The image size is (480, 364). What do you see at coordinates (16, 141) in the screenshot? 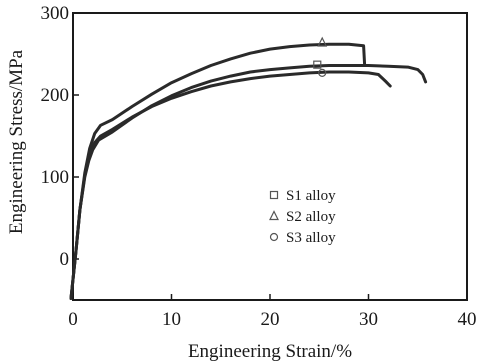
I see `y-axis-title: Engineering Stress/MPa` at bounding box center [16, 141].